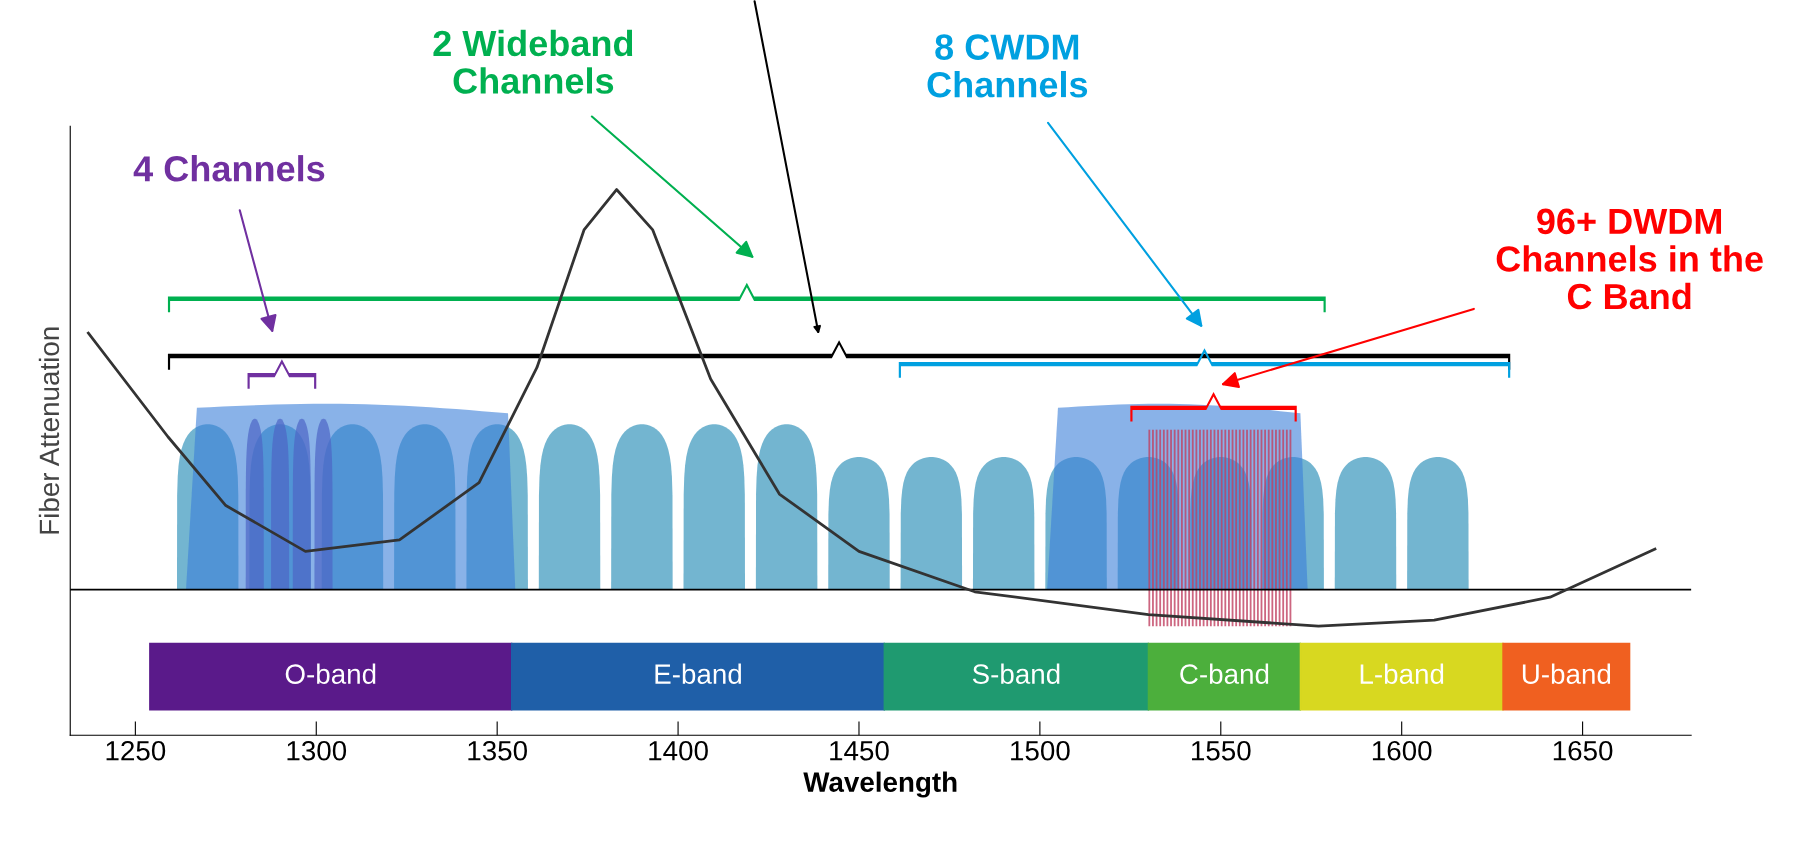  What do you see at coordinates (1007, 66) in the screenshot?
I see `text: 8 CWDM Channels` at bounding box center [1007, 66].